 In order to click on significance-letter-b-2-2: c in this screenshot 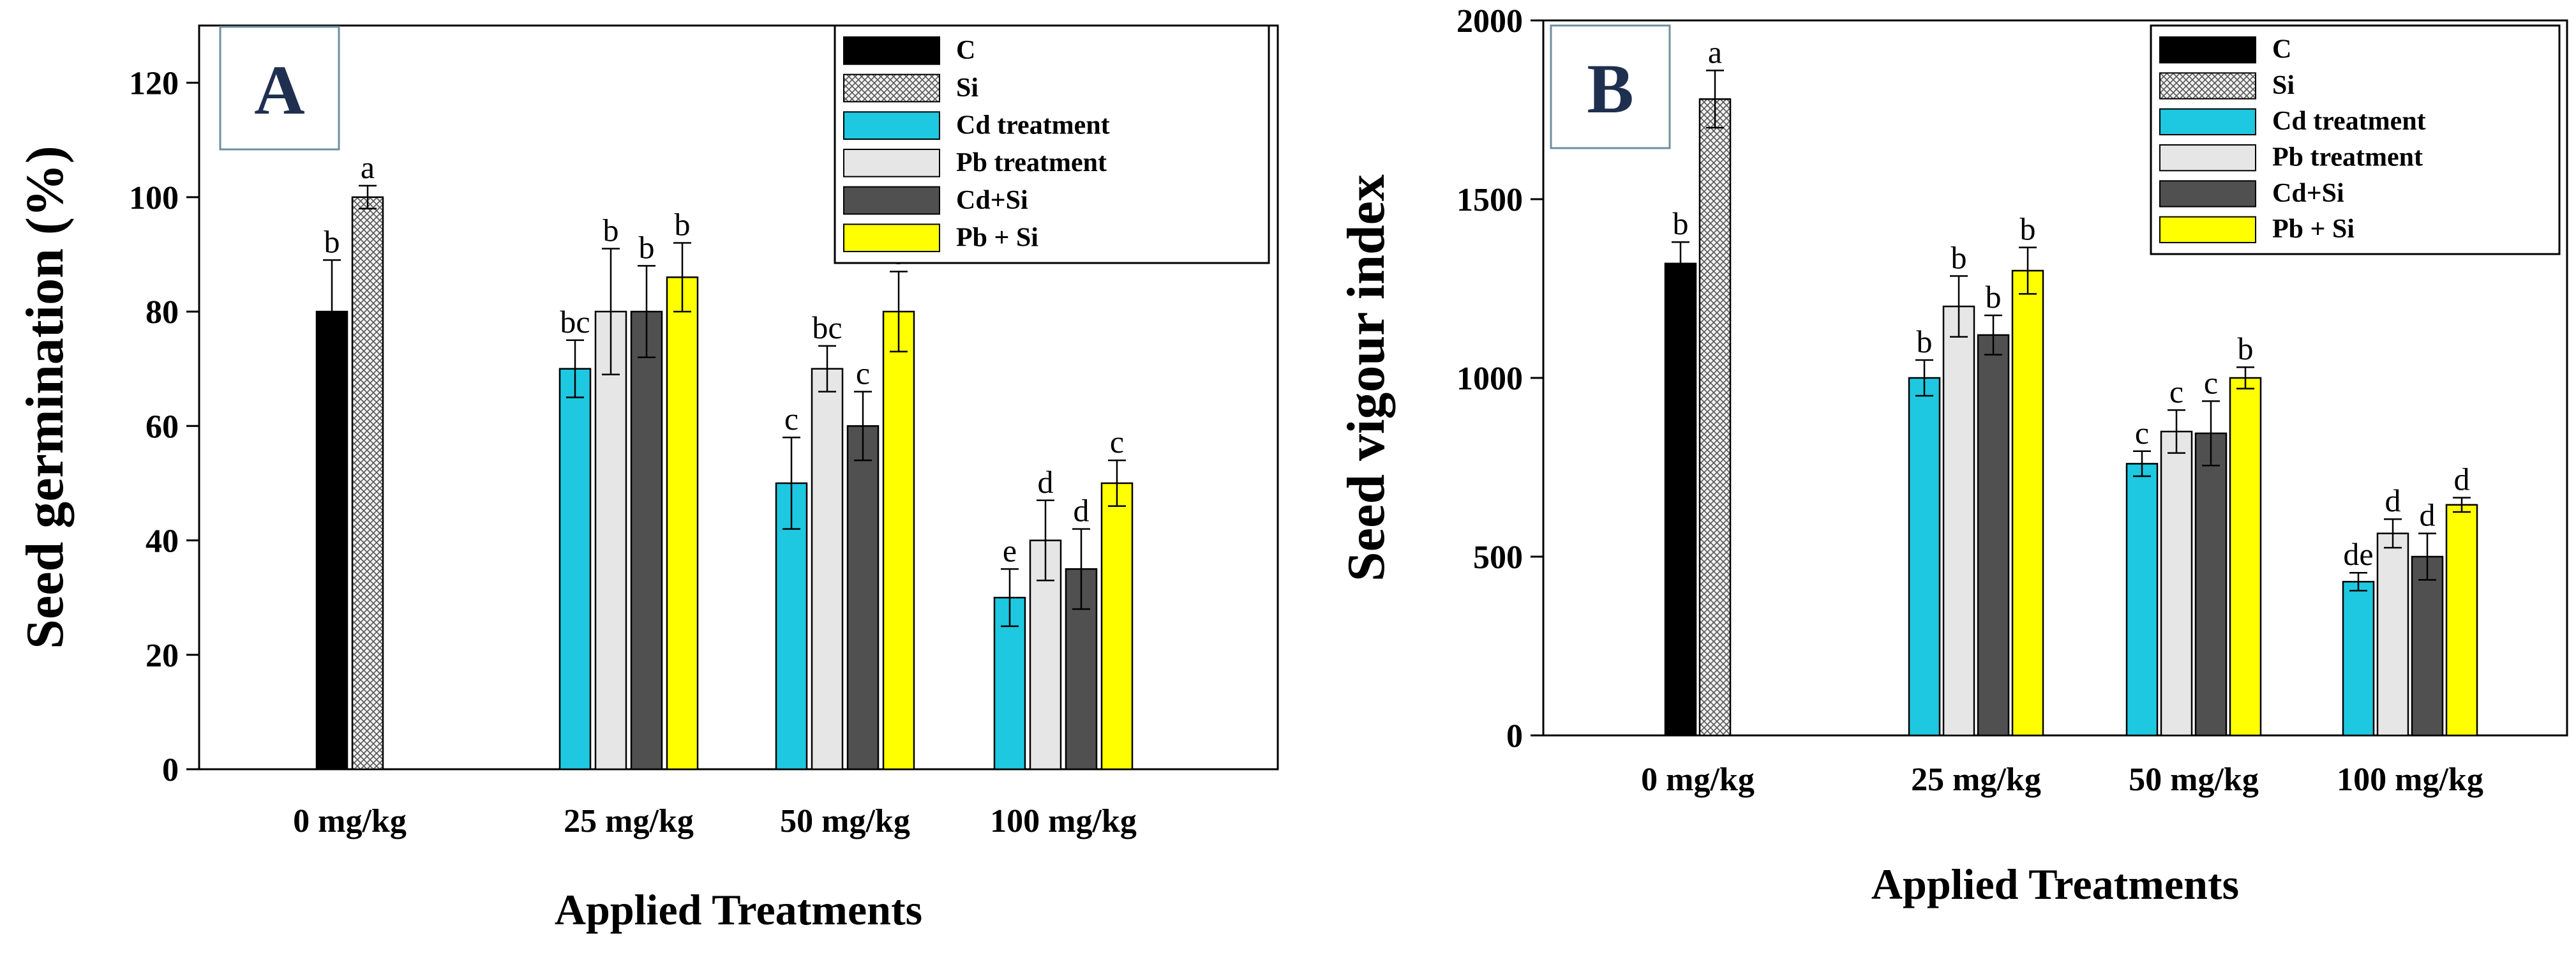, I will do `click(2142, 433)`.